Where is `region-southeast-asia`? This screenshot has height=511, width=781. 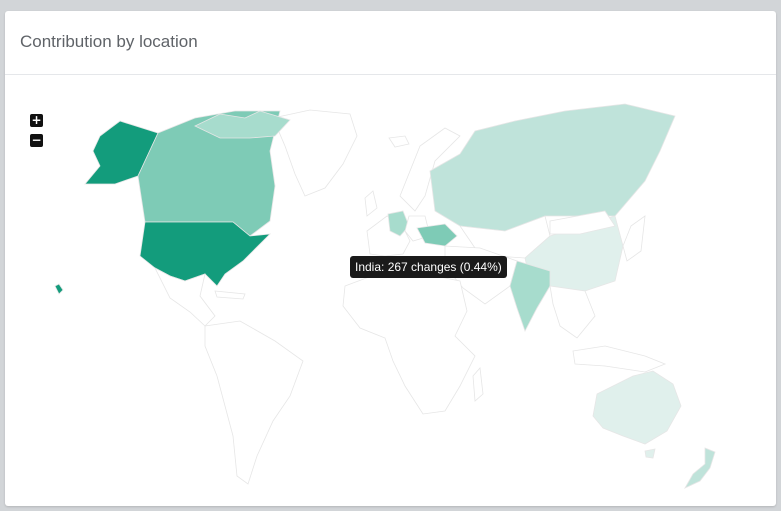 region-southeast-asia is located at coordinates (572, 312).